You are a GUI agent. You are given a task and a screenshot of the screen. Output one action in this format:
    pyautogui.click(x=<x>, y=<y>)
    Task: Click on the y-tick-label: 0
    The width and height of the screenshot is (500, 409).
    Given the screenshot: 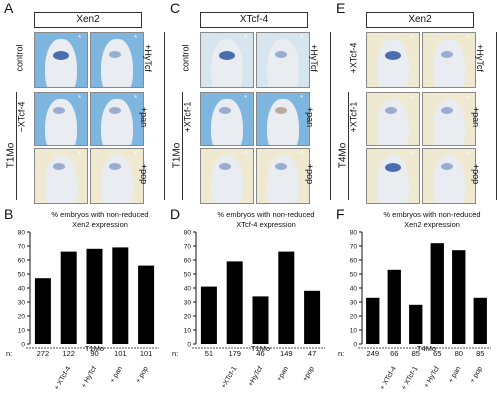 What is the action you would take?
    pyautogui.click(x=189, y=345)
    